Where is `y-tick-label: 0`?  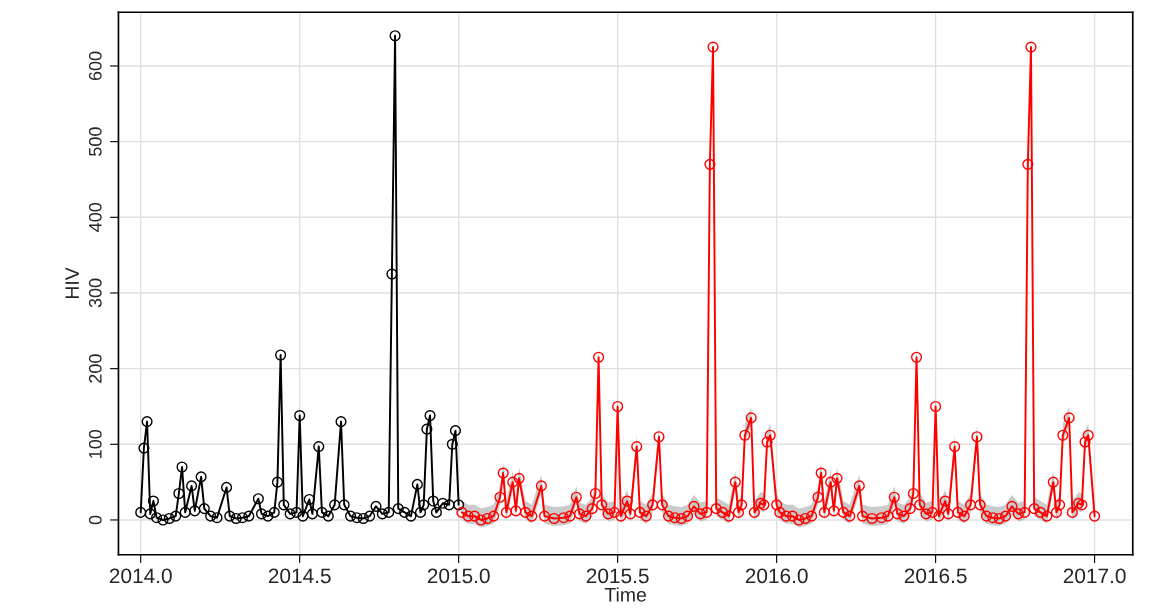 y-tick-label: 0 is located at coordinates (95, 520).